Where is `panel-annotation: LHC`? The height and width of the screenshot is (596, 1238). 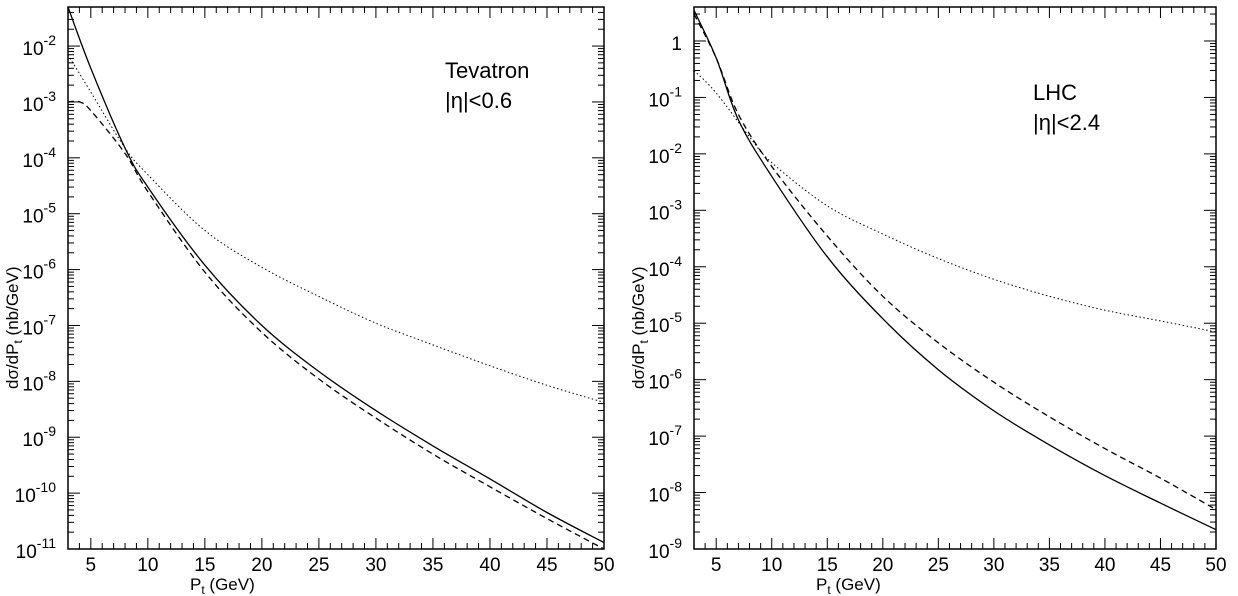 panel-annotation: LHC is located at coordinates (1055, 92).